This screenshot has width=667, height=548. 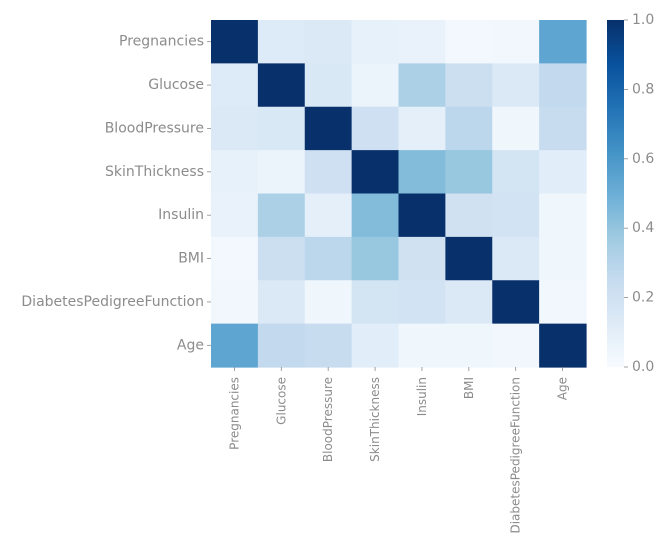 I want to click on heatmap-cell-BMI-SkinThickness, so click(x=375, y=258).